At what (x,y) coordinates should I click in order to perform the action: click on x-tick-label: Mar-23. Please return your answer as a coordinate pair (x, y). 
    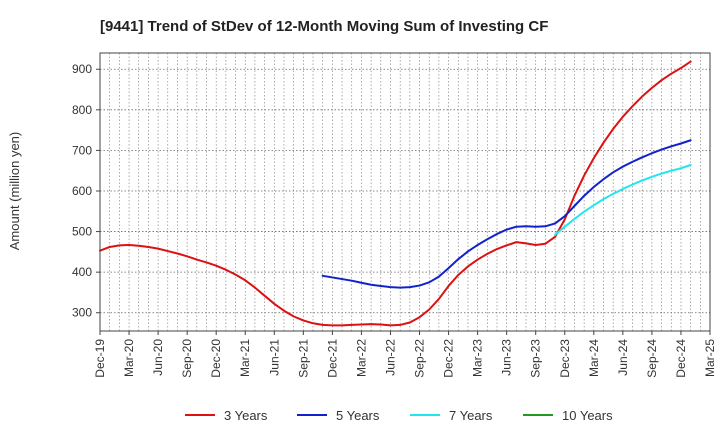
    Looking at the image, I should click on (478, 358).